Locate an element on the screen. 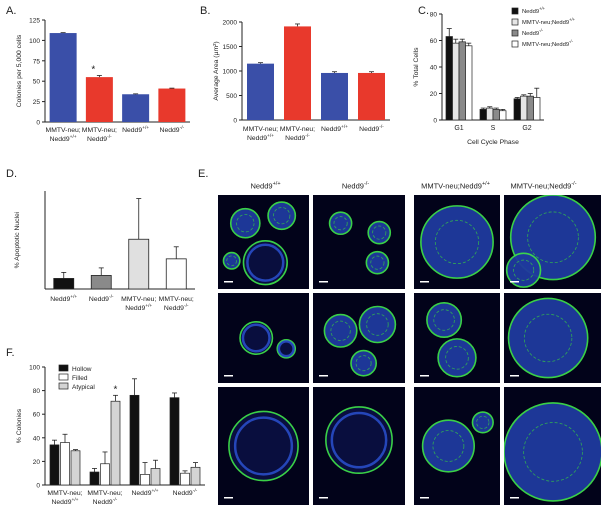 The image size is (601, 510). y-tick-label: 125 is located at coordinates (34, 21).